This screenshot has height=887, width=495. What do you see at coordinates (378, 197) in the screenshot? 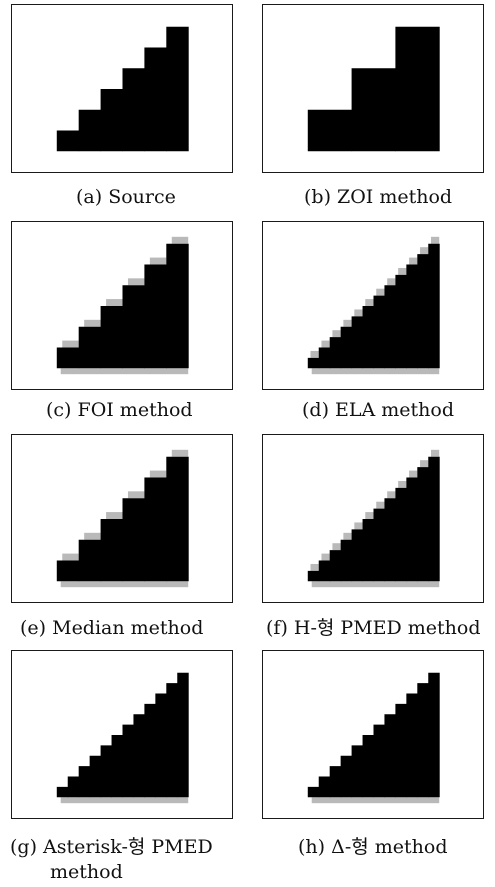
I see `caption-b: (b) ZOI method` at bounding box center [378, 197].